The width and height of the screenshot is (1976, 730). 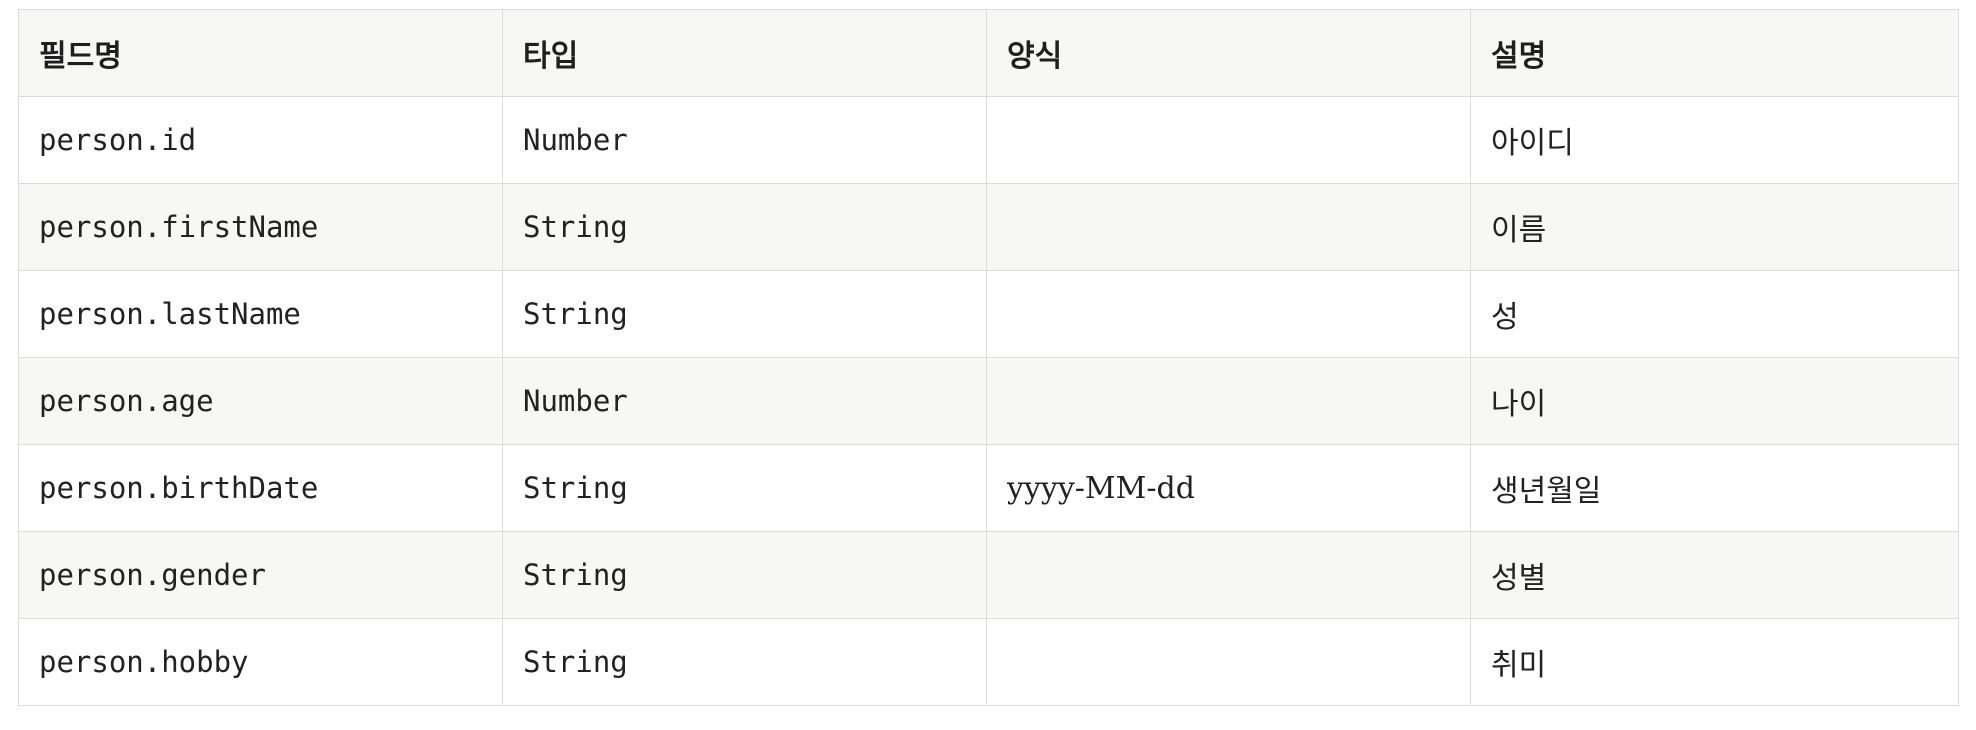 I want to click on header-field-name: 필드명, so click(x=260, y=53).